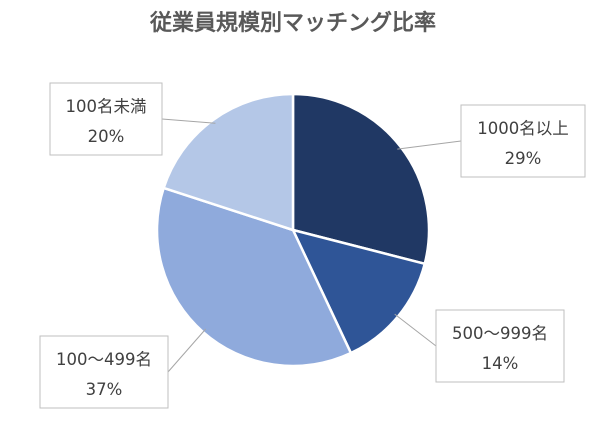 The image size is (611, 440). I want to click on data-label-category-2: 500～999名, so click(500, 333).